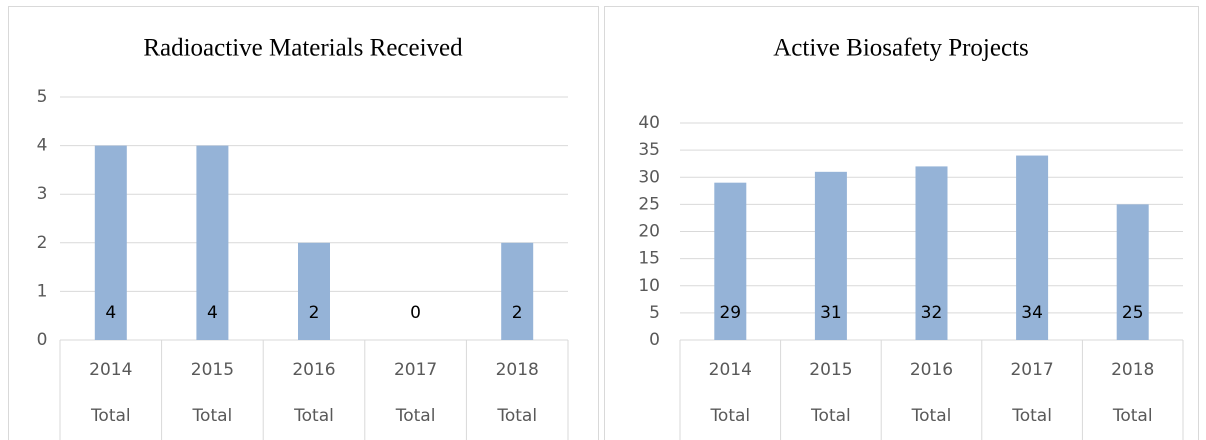 This screenshot has width=1206, height=440. I want to click on y-tick-label: 15, so click(649, 259).